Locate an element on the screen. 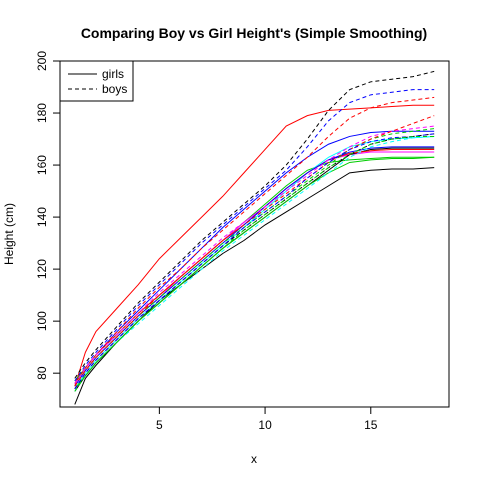  legend-label-boys: boys is located at coordinates (114, 89).